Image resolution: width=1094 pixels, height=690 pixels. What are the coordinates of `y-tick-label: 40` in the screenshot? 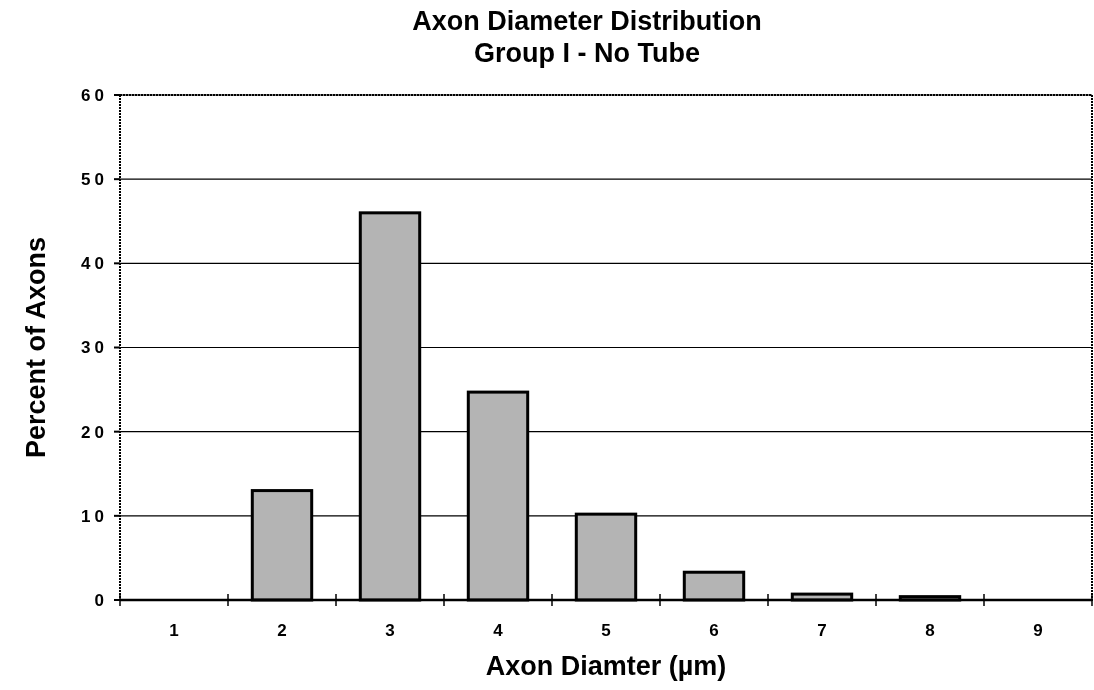 It's located at (94, 264).